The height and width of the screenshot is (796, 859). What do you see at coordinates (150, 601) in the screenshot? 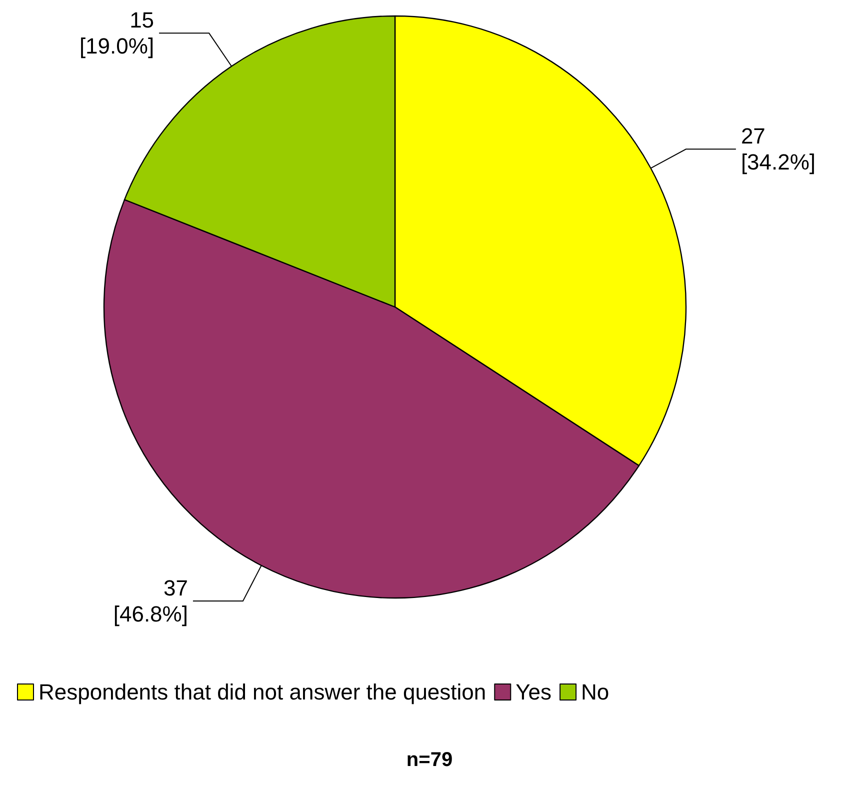
I see `data-label: 37 [46.8%]` at bounding box center [150, 601].